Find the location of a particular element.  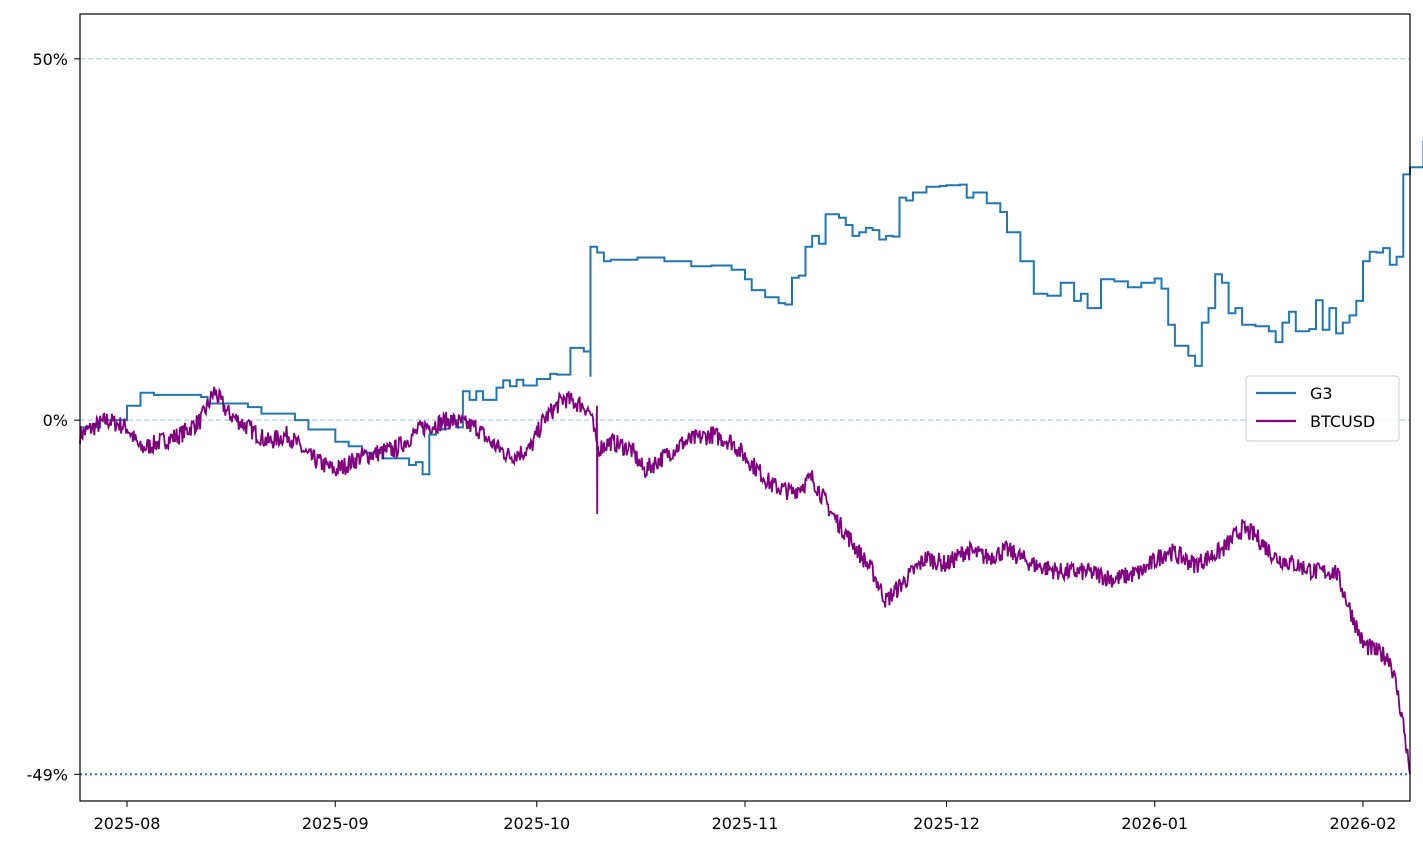

y-tick-label-2: -49% is located at coordinates (47, 774).